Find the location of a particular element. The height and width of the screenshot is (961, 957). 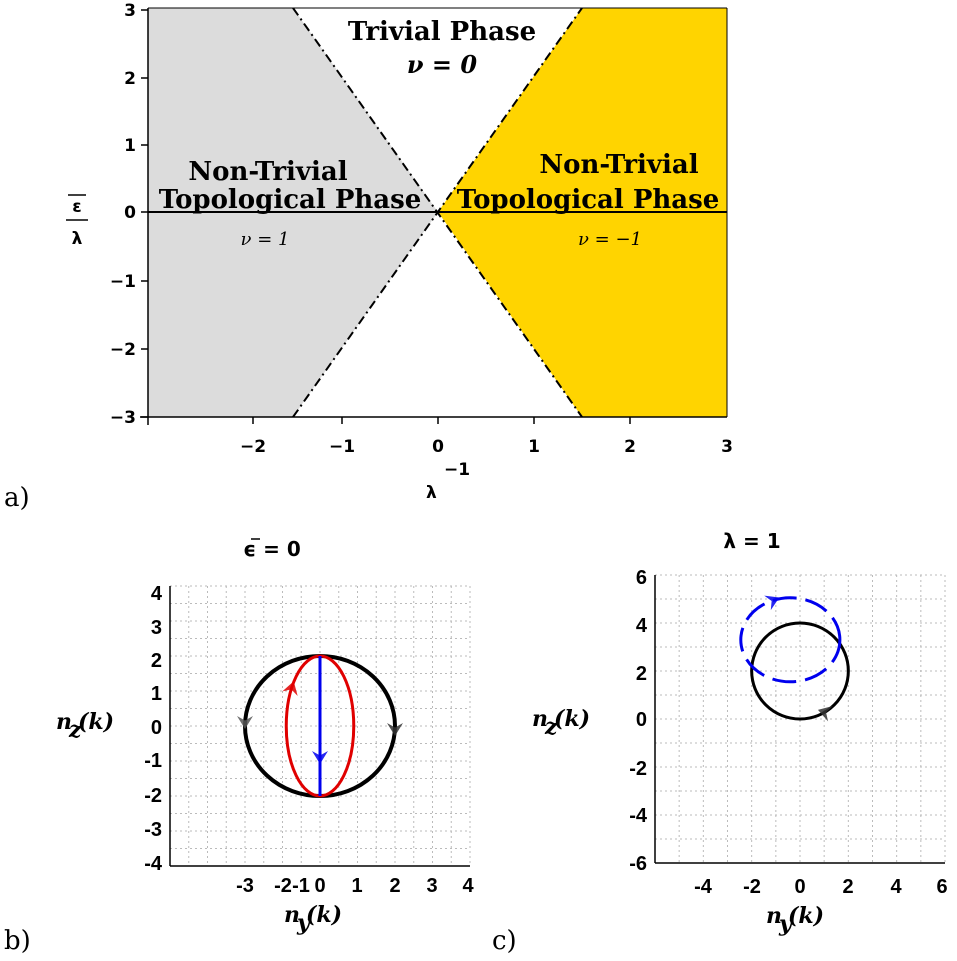

plot-title-c: λ = 1 is located at coordinates (751, 541).